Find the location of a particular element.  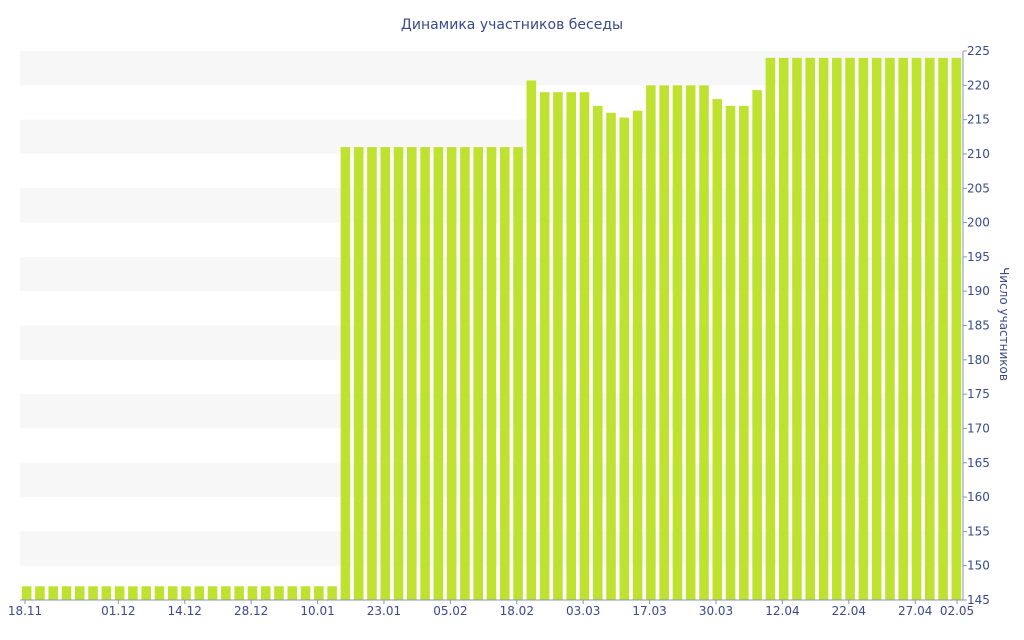

y-tick-label: 185 is located at coordinates (978, 326).